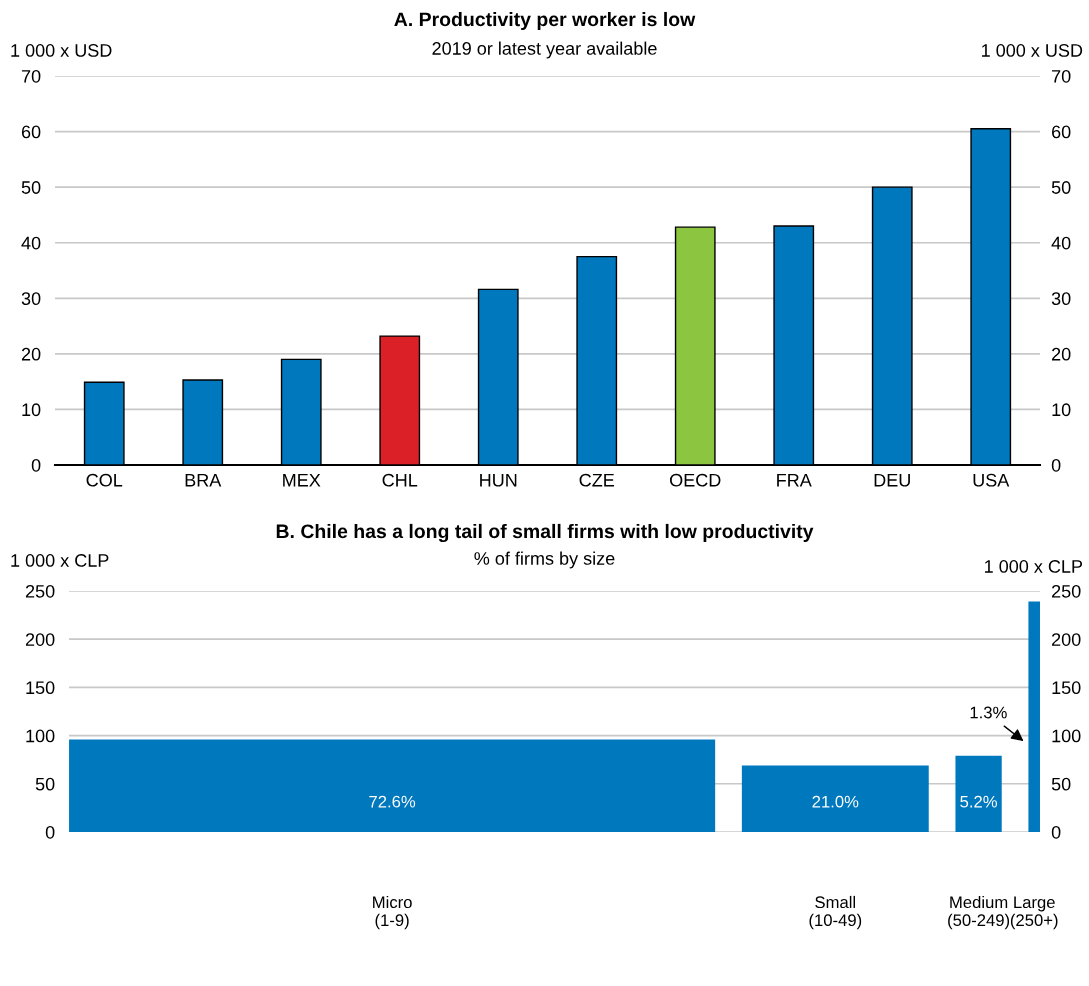 This screenshot has height=986, width=1089. What do you see at coordinates (1066, 639) in the screenshot?
I see `y2-tick-label: 200` at bounding box center [1066, 639].